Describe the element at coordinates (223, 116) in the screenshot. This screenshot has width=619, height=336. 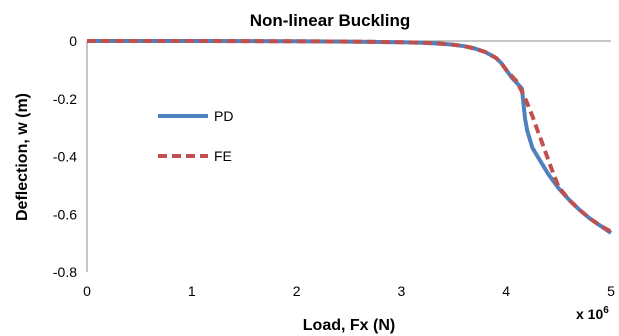
I see `legend-label-pd: PD` at that location.